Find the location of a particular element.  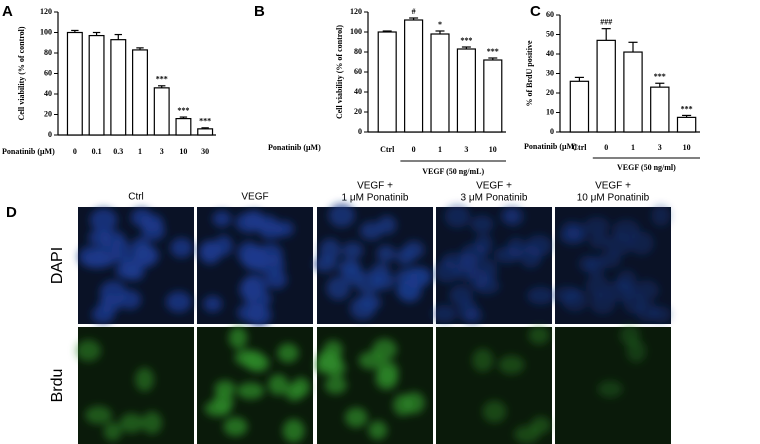

x-axis-label: Ponatinib (μM) is located at coordinates (550, 146).